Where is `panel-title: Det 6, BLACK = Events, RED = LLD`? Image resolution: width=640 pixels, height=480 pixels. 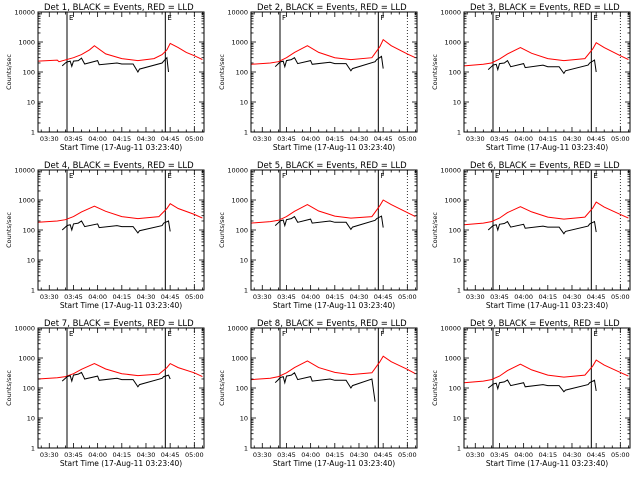 panel-title: Det 6, BLACK = Events, RED = LLD is located at coordinates (545, 166).